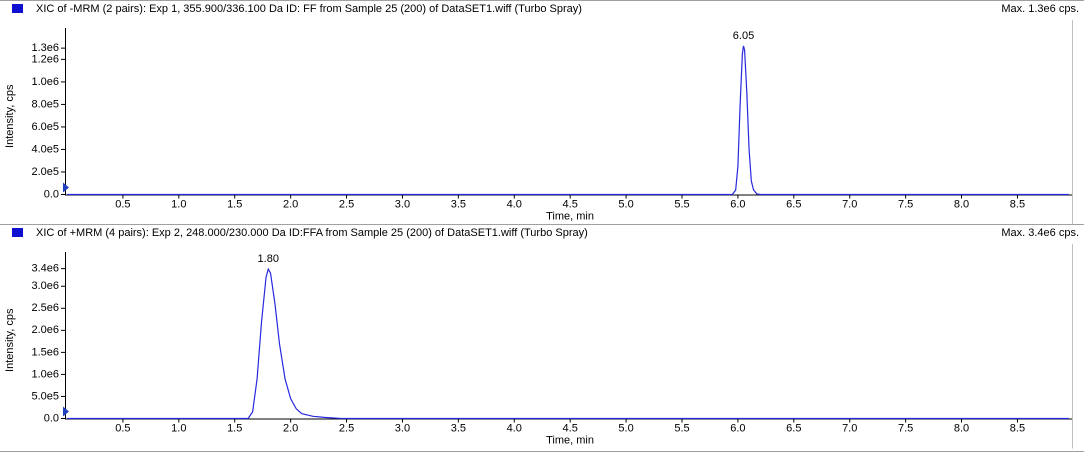  Describe the element at coordinates (1040, 233) in the screenshot. I see `max-label: Max. 3.4e6 cps.` at that location.